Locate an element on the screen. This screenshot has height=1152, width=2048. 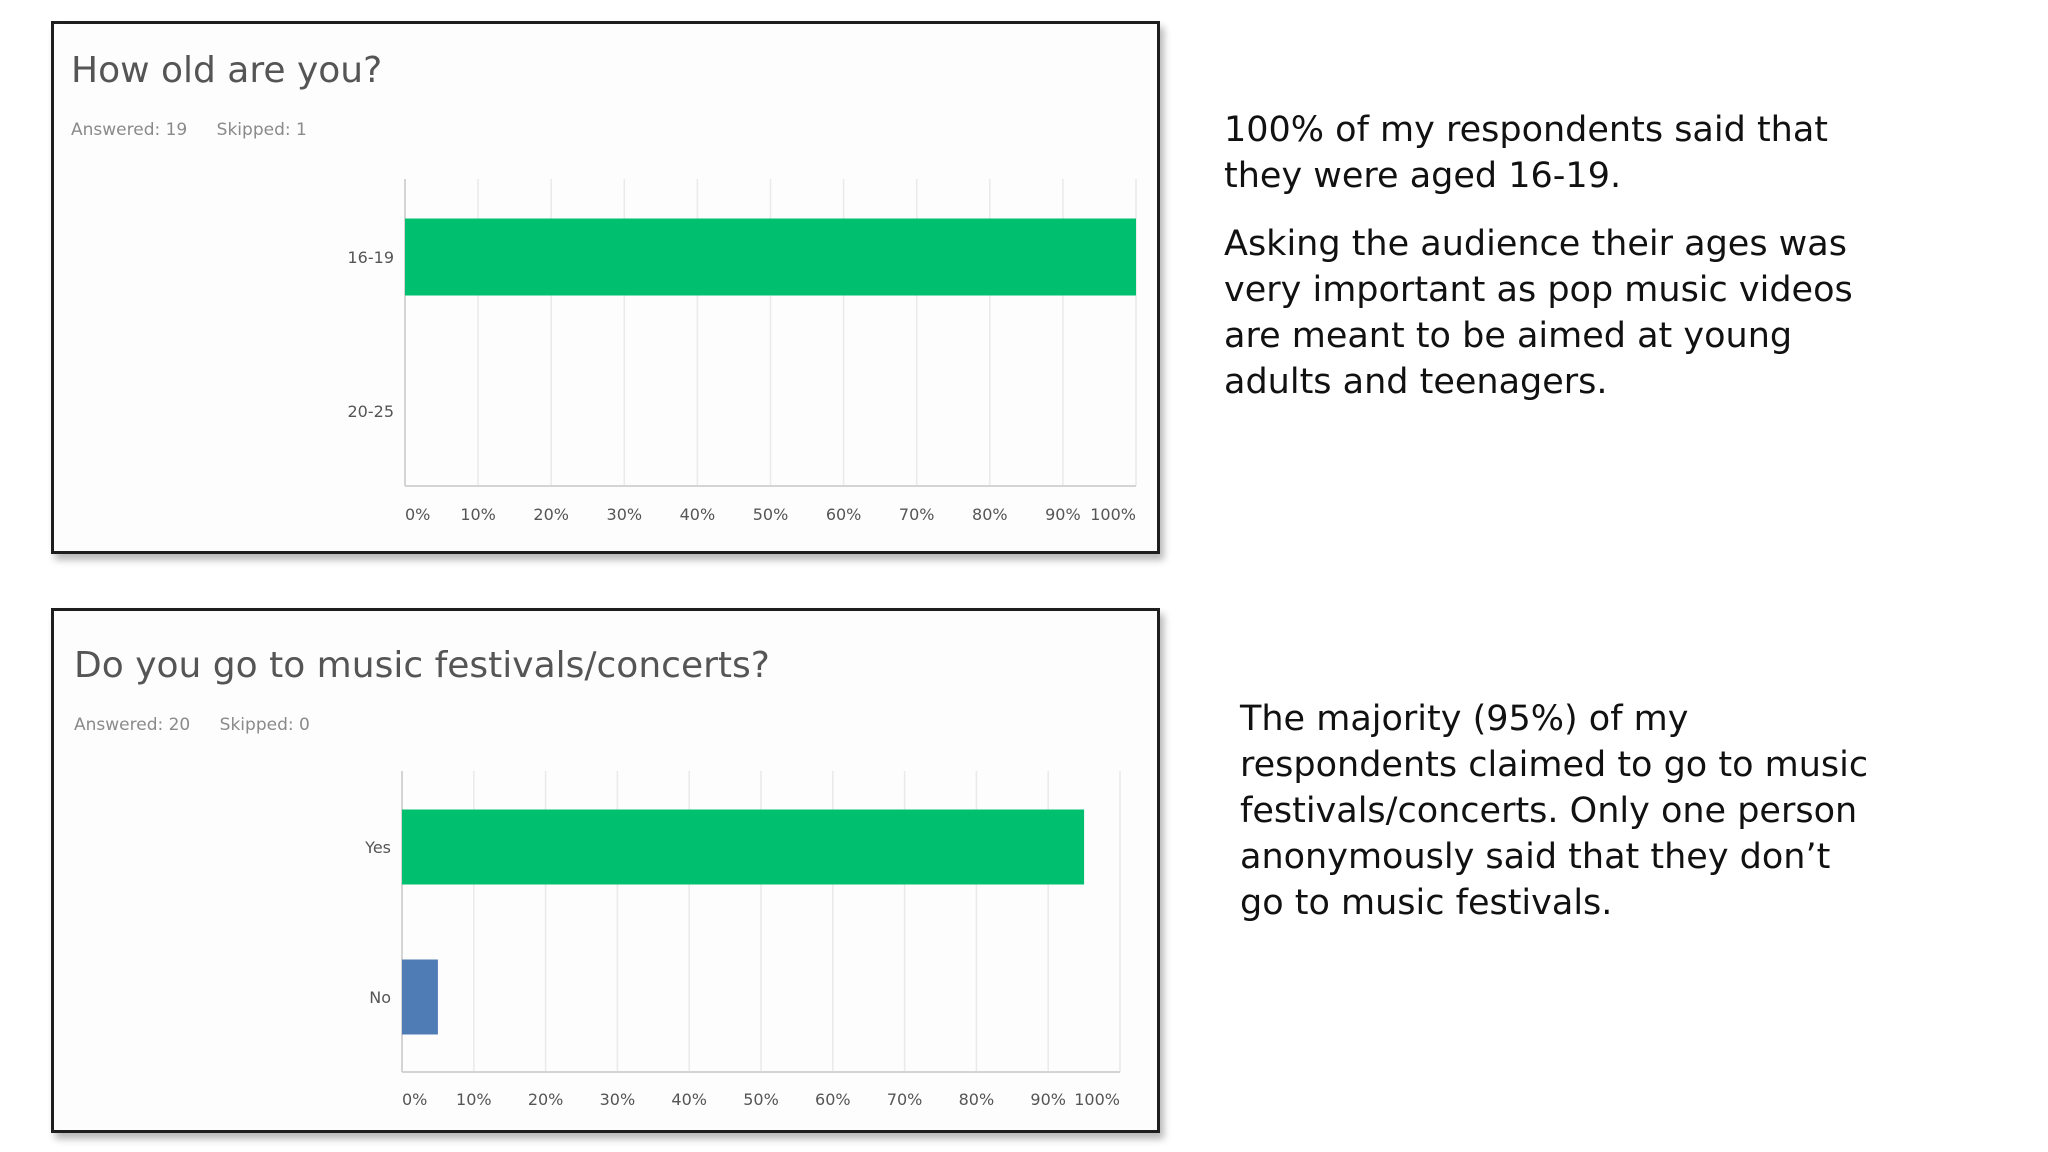
category-label: No is located at coordinates (380, 997).